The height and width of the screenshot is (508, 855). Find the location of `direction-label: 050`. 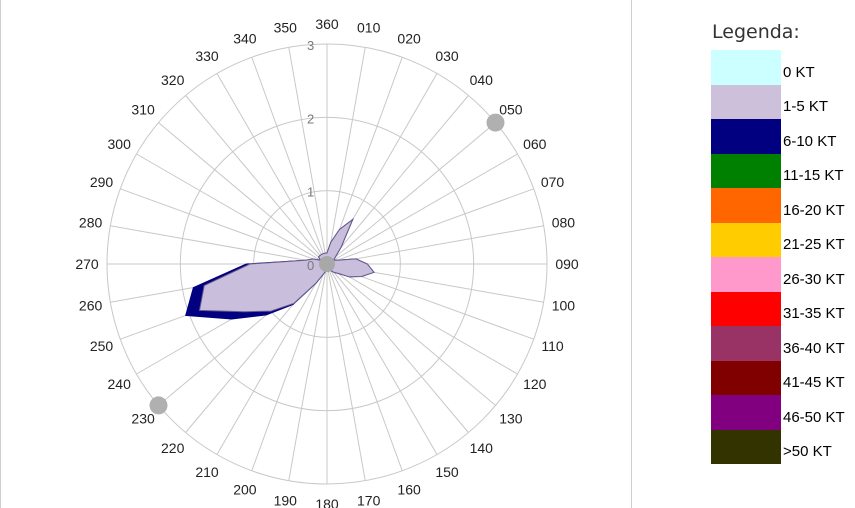

direction-label: 050 is located at coordinates (511, 110).